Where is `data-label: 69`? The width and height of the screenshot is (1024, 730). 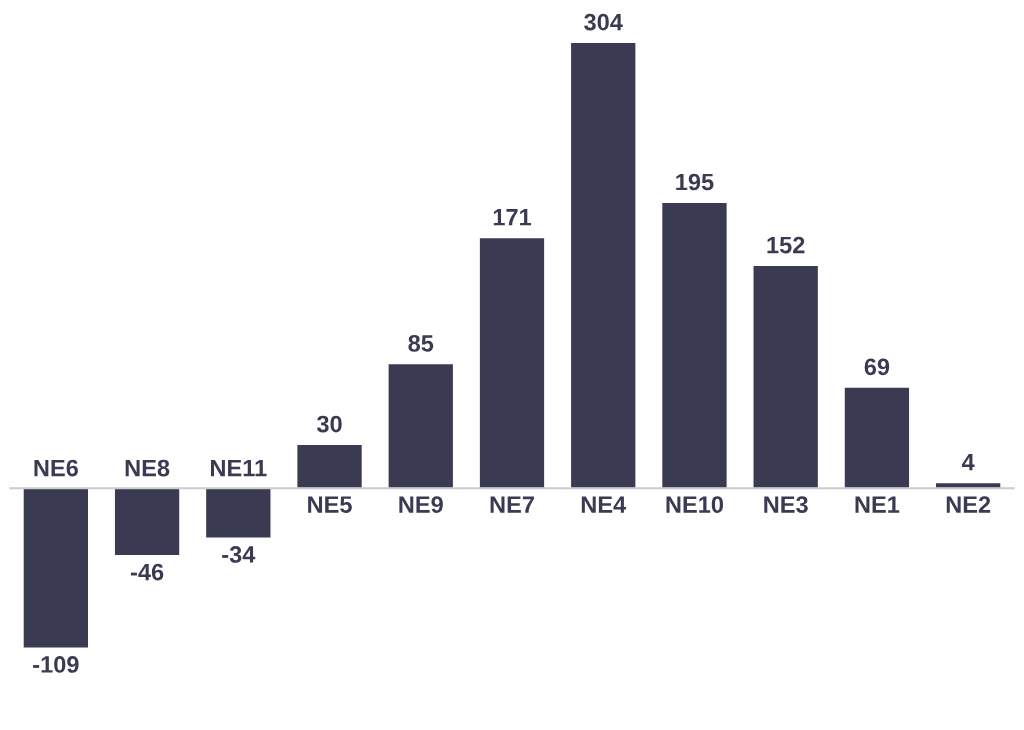
data-label: 69 is located at coordinates (877, 367).